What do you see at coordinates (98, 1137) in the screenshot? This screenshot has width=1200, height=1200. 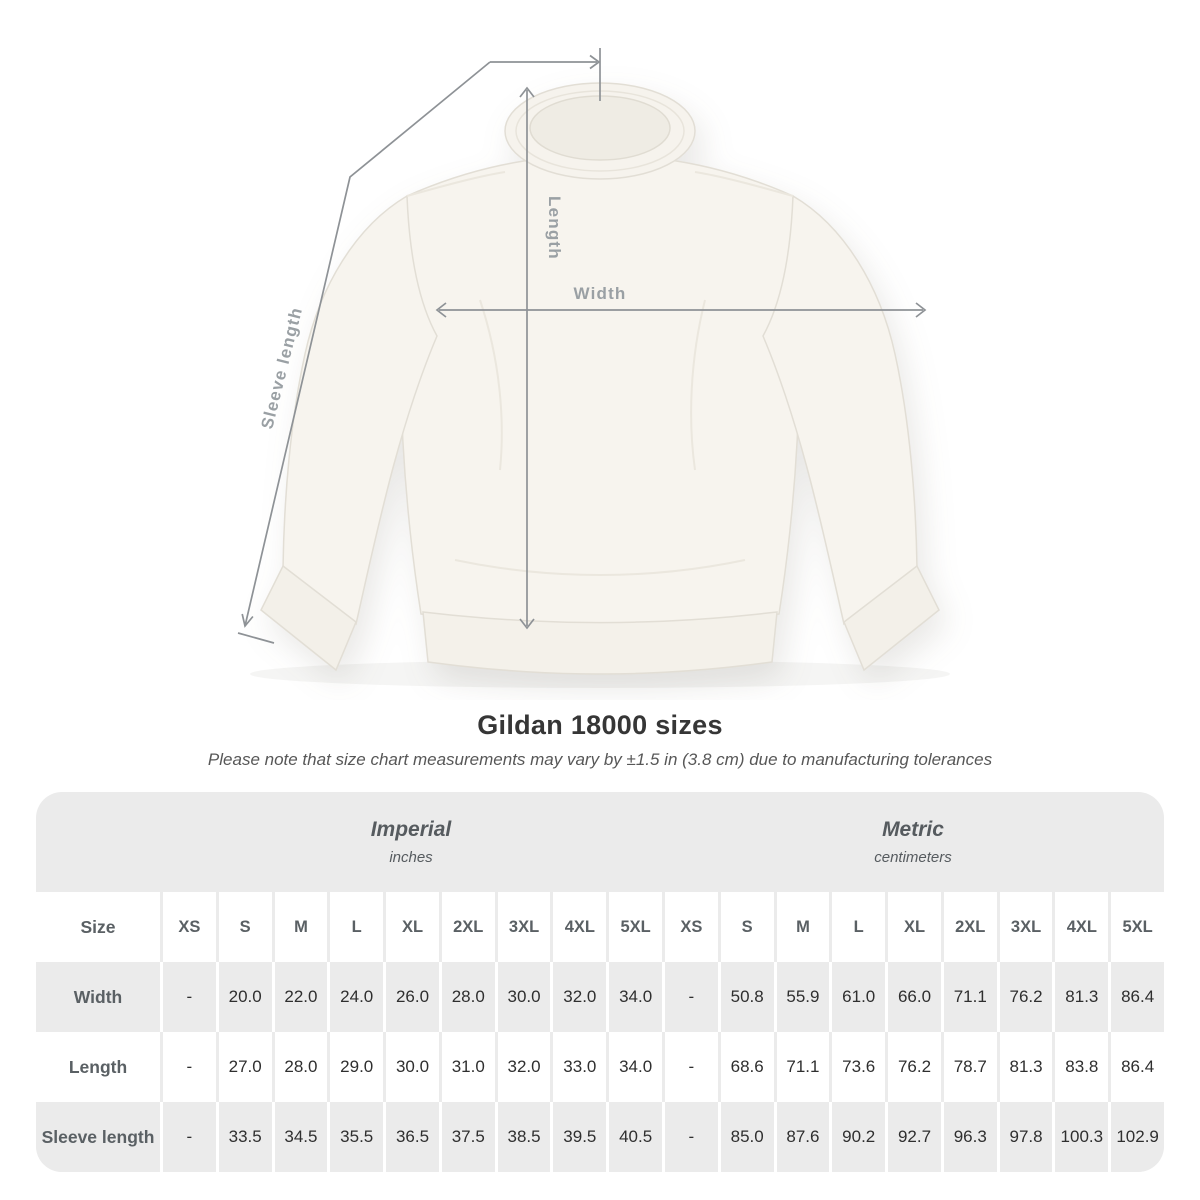 I see `row-label: Sleeve length` at bounding box center [98, 1137].